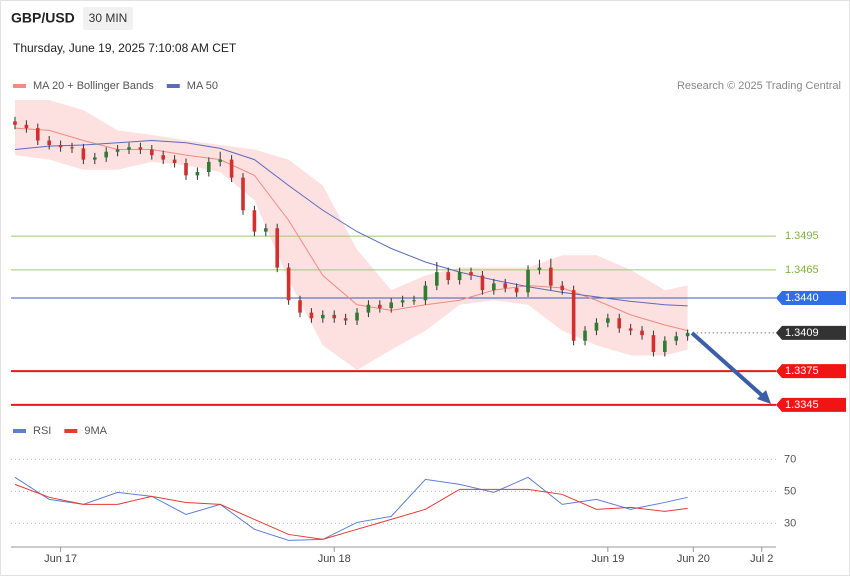 This screenshot has width=850, height=576. I want to click on credit: Research © 2025 Trading Central, so click(759, 86).